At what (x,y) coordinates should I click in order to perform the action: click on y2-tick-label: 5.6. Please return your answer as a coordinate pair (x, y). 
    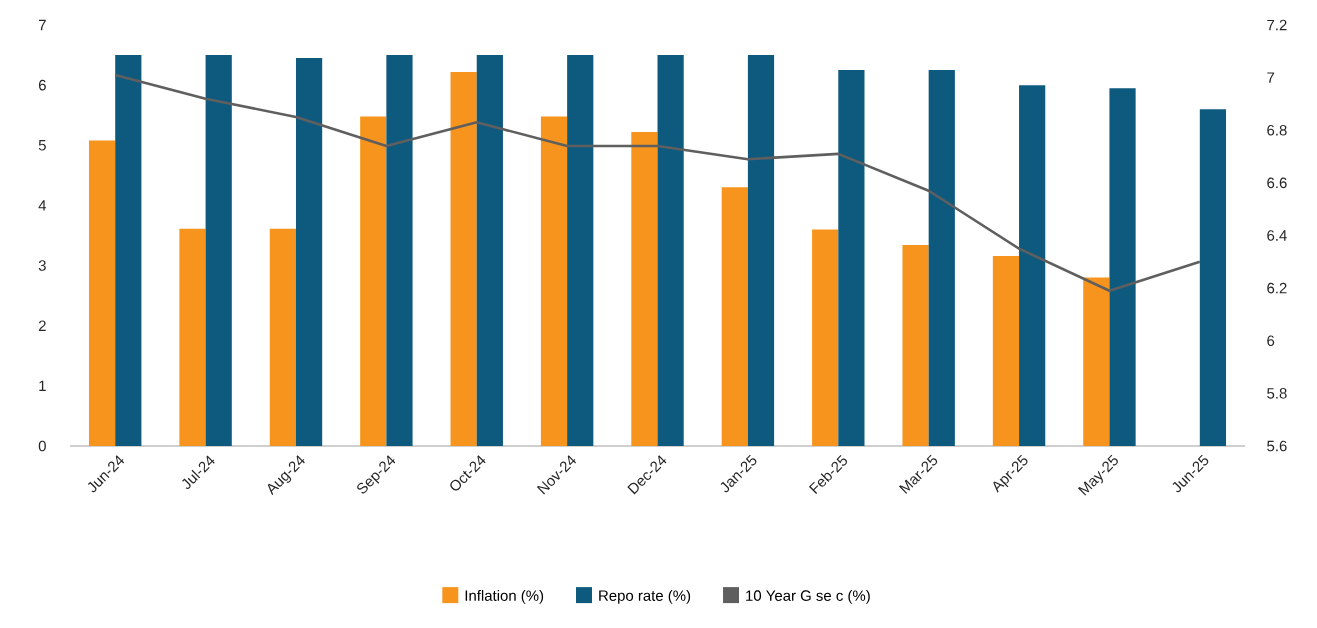
    Looking at the image, I should click on (1277, 446).